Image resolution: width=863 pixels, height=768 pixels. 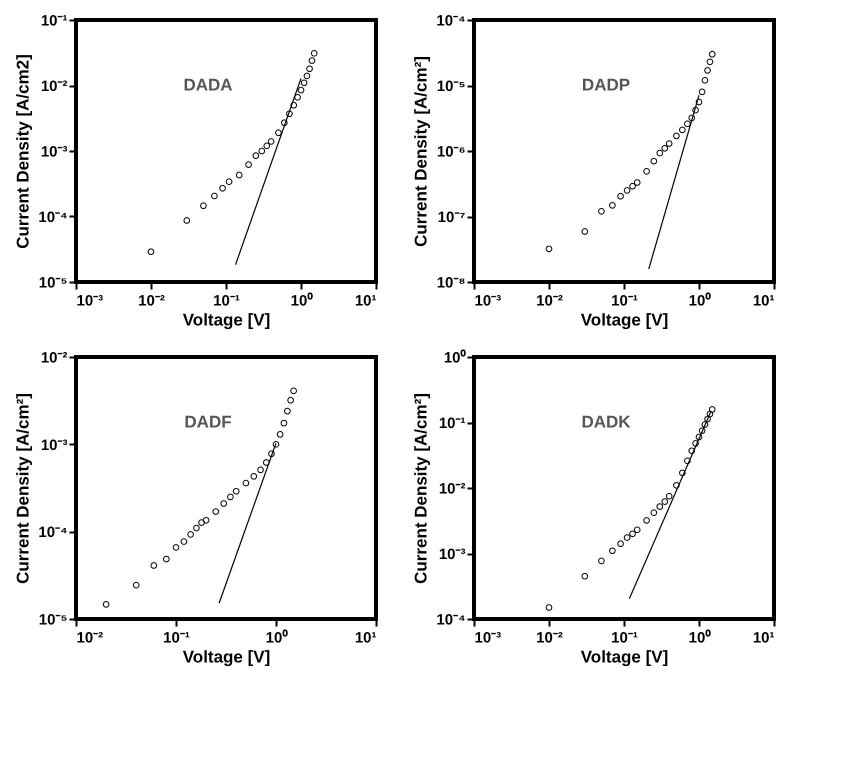 I want to click on annotation: DADP, so click(x=606, y=85).